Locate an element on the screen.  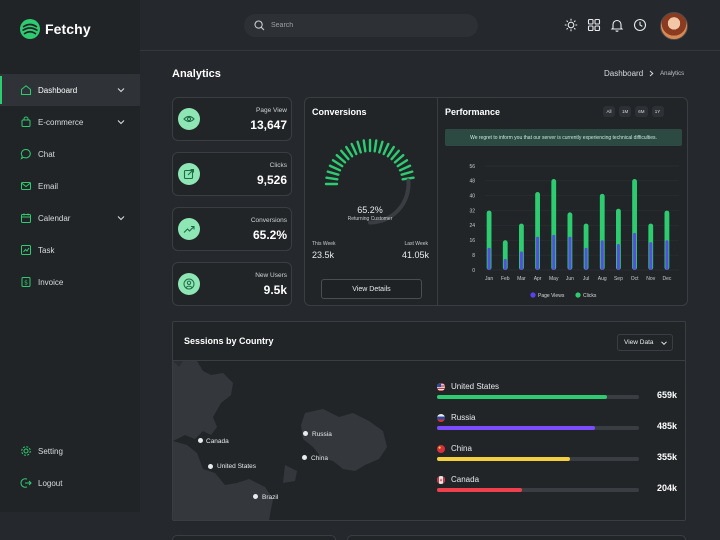
progress-track is located at coordinates (538, 428).